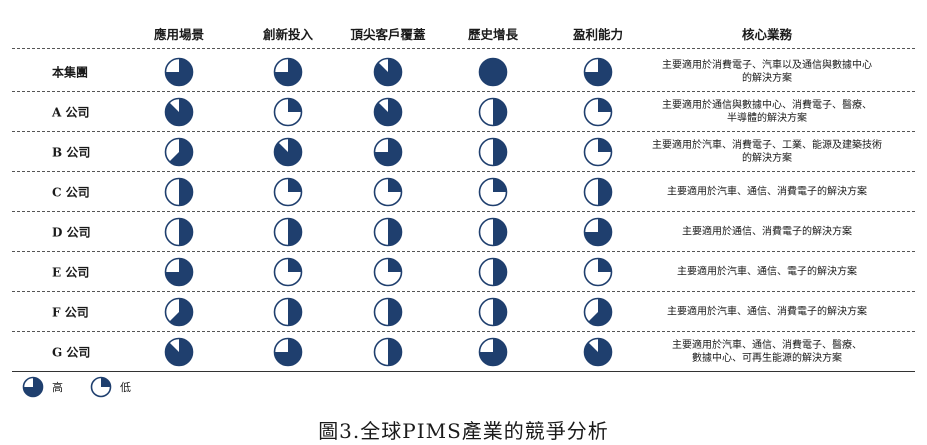 The width and height of the screenshot is (927, 445). I want to click on column-header: 頂尖客戶覆蓋, so click(388, 34).